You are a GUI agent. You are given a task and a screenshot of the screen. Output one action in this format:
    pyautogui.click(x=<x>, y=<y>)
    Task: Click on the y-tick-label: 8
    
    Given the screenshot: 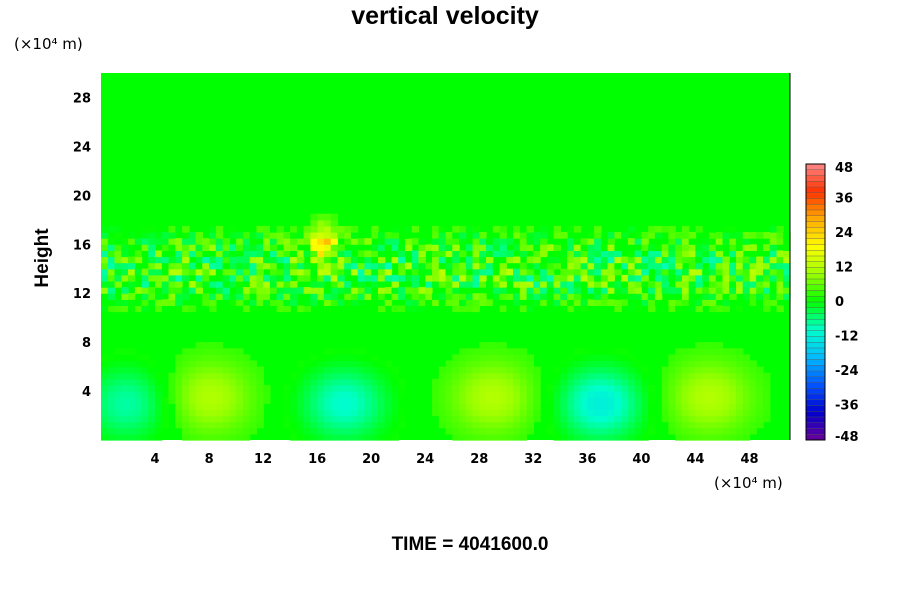 What is the action you would take?
    pyautogui.click(x=86, y=343)
    